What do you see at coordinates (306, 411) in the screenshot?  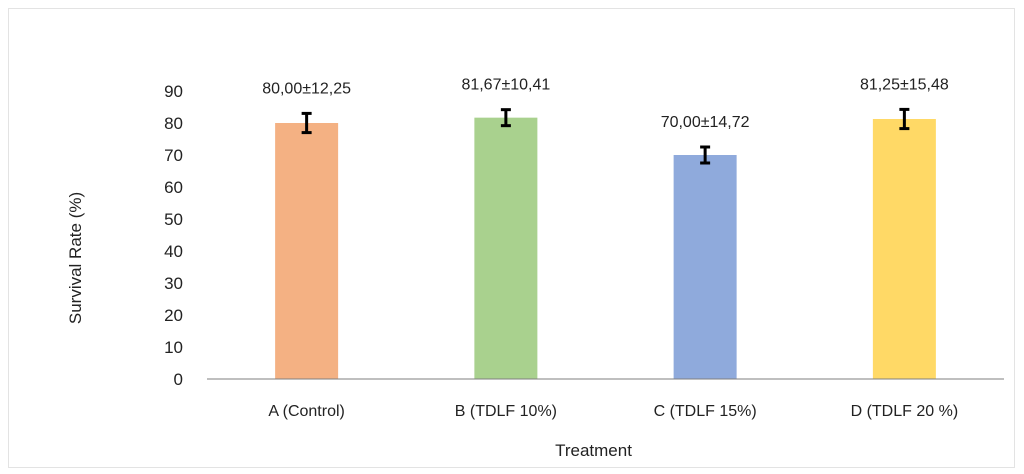 I see `x-tick-label: A (Control)` at bounding box center [306, 411].